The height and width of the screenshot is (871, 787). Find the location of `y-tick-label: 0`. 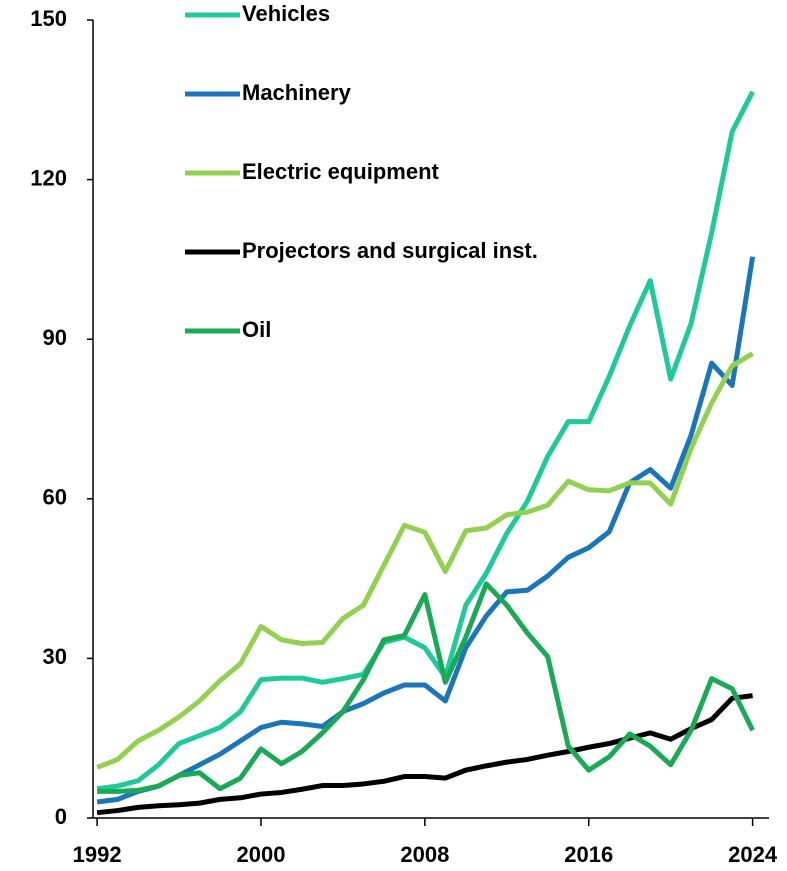

y-tick-label: 0 is located at coordinates (61, 816).